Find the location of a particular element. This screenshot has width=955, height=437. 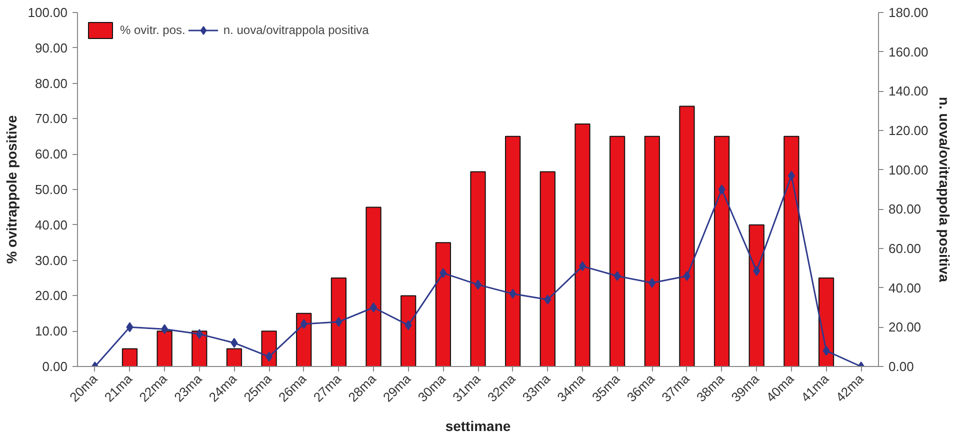

y2-tick-label: 160.00 is located at coordinates (908, 52).